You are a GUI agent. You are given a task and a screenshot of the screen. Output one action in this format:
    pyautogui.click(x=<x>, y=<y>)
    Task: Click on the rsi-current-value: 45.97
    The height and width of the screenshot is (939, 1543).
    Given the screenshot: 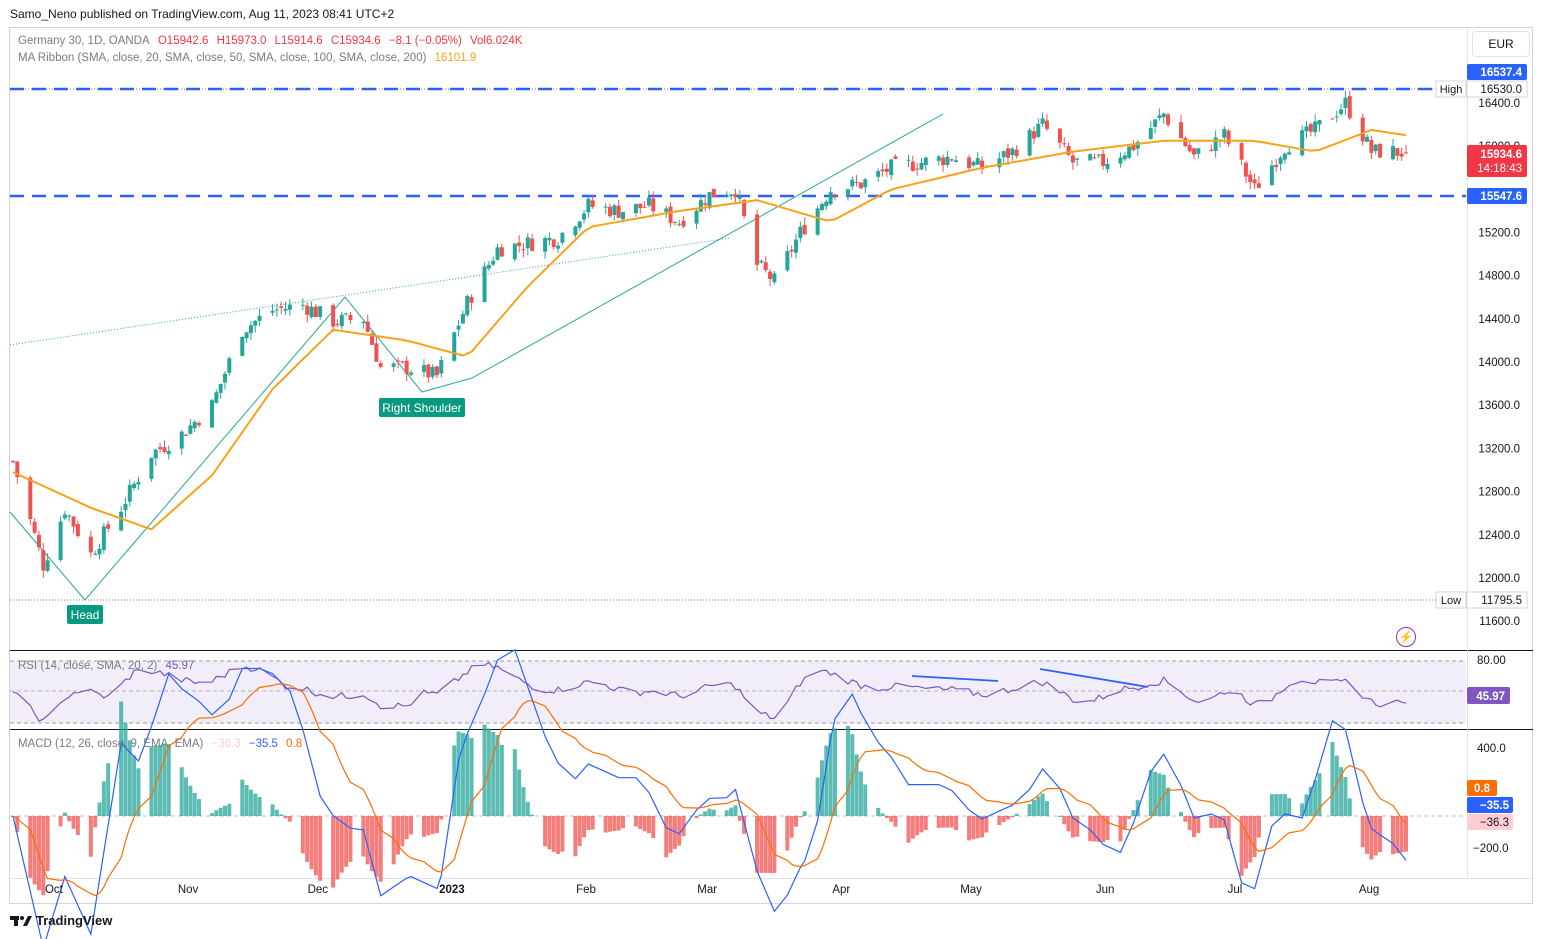 What is the action you would take?
    pyautogui.click(x=1490, y=697)
    